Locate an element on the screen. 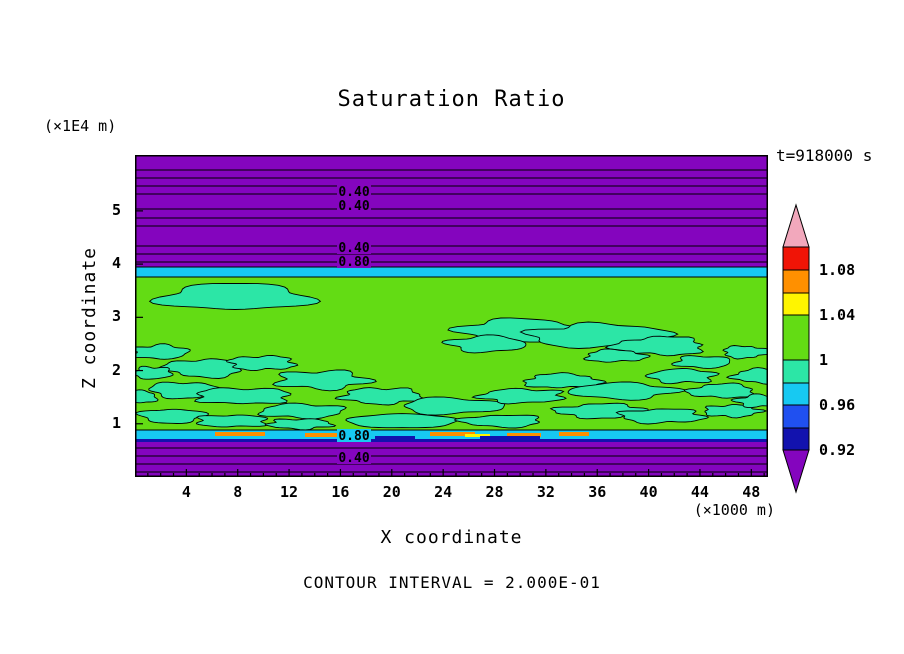  x-axis-title: X coordinate is located at coordinates (451, 537).